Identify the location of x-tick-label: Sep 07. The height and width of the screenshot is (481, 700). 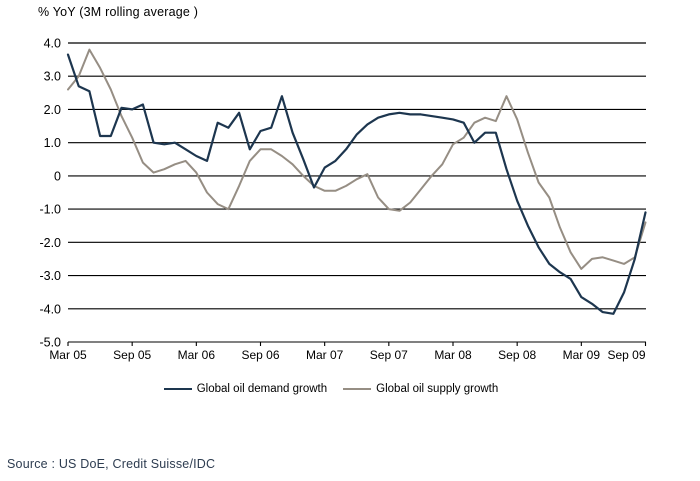
(389, 355).